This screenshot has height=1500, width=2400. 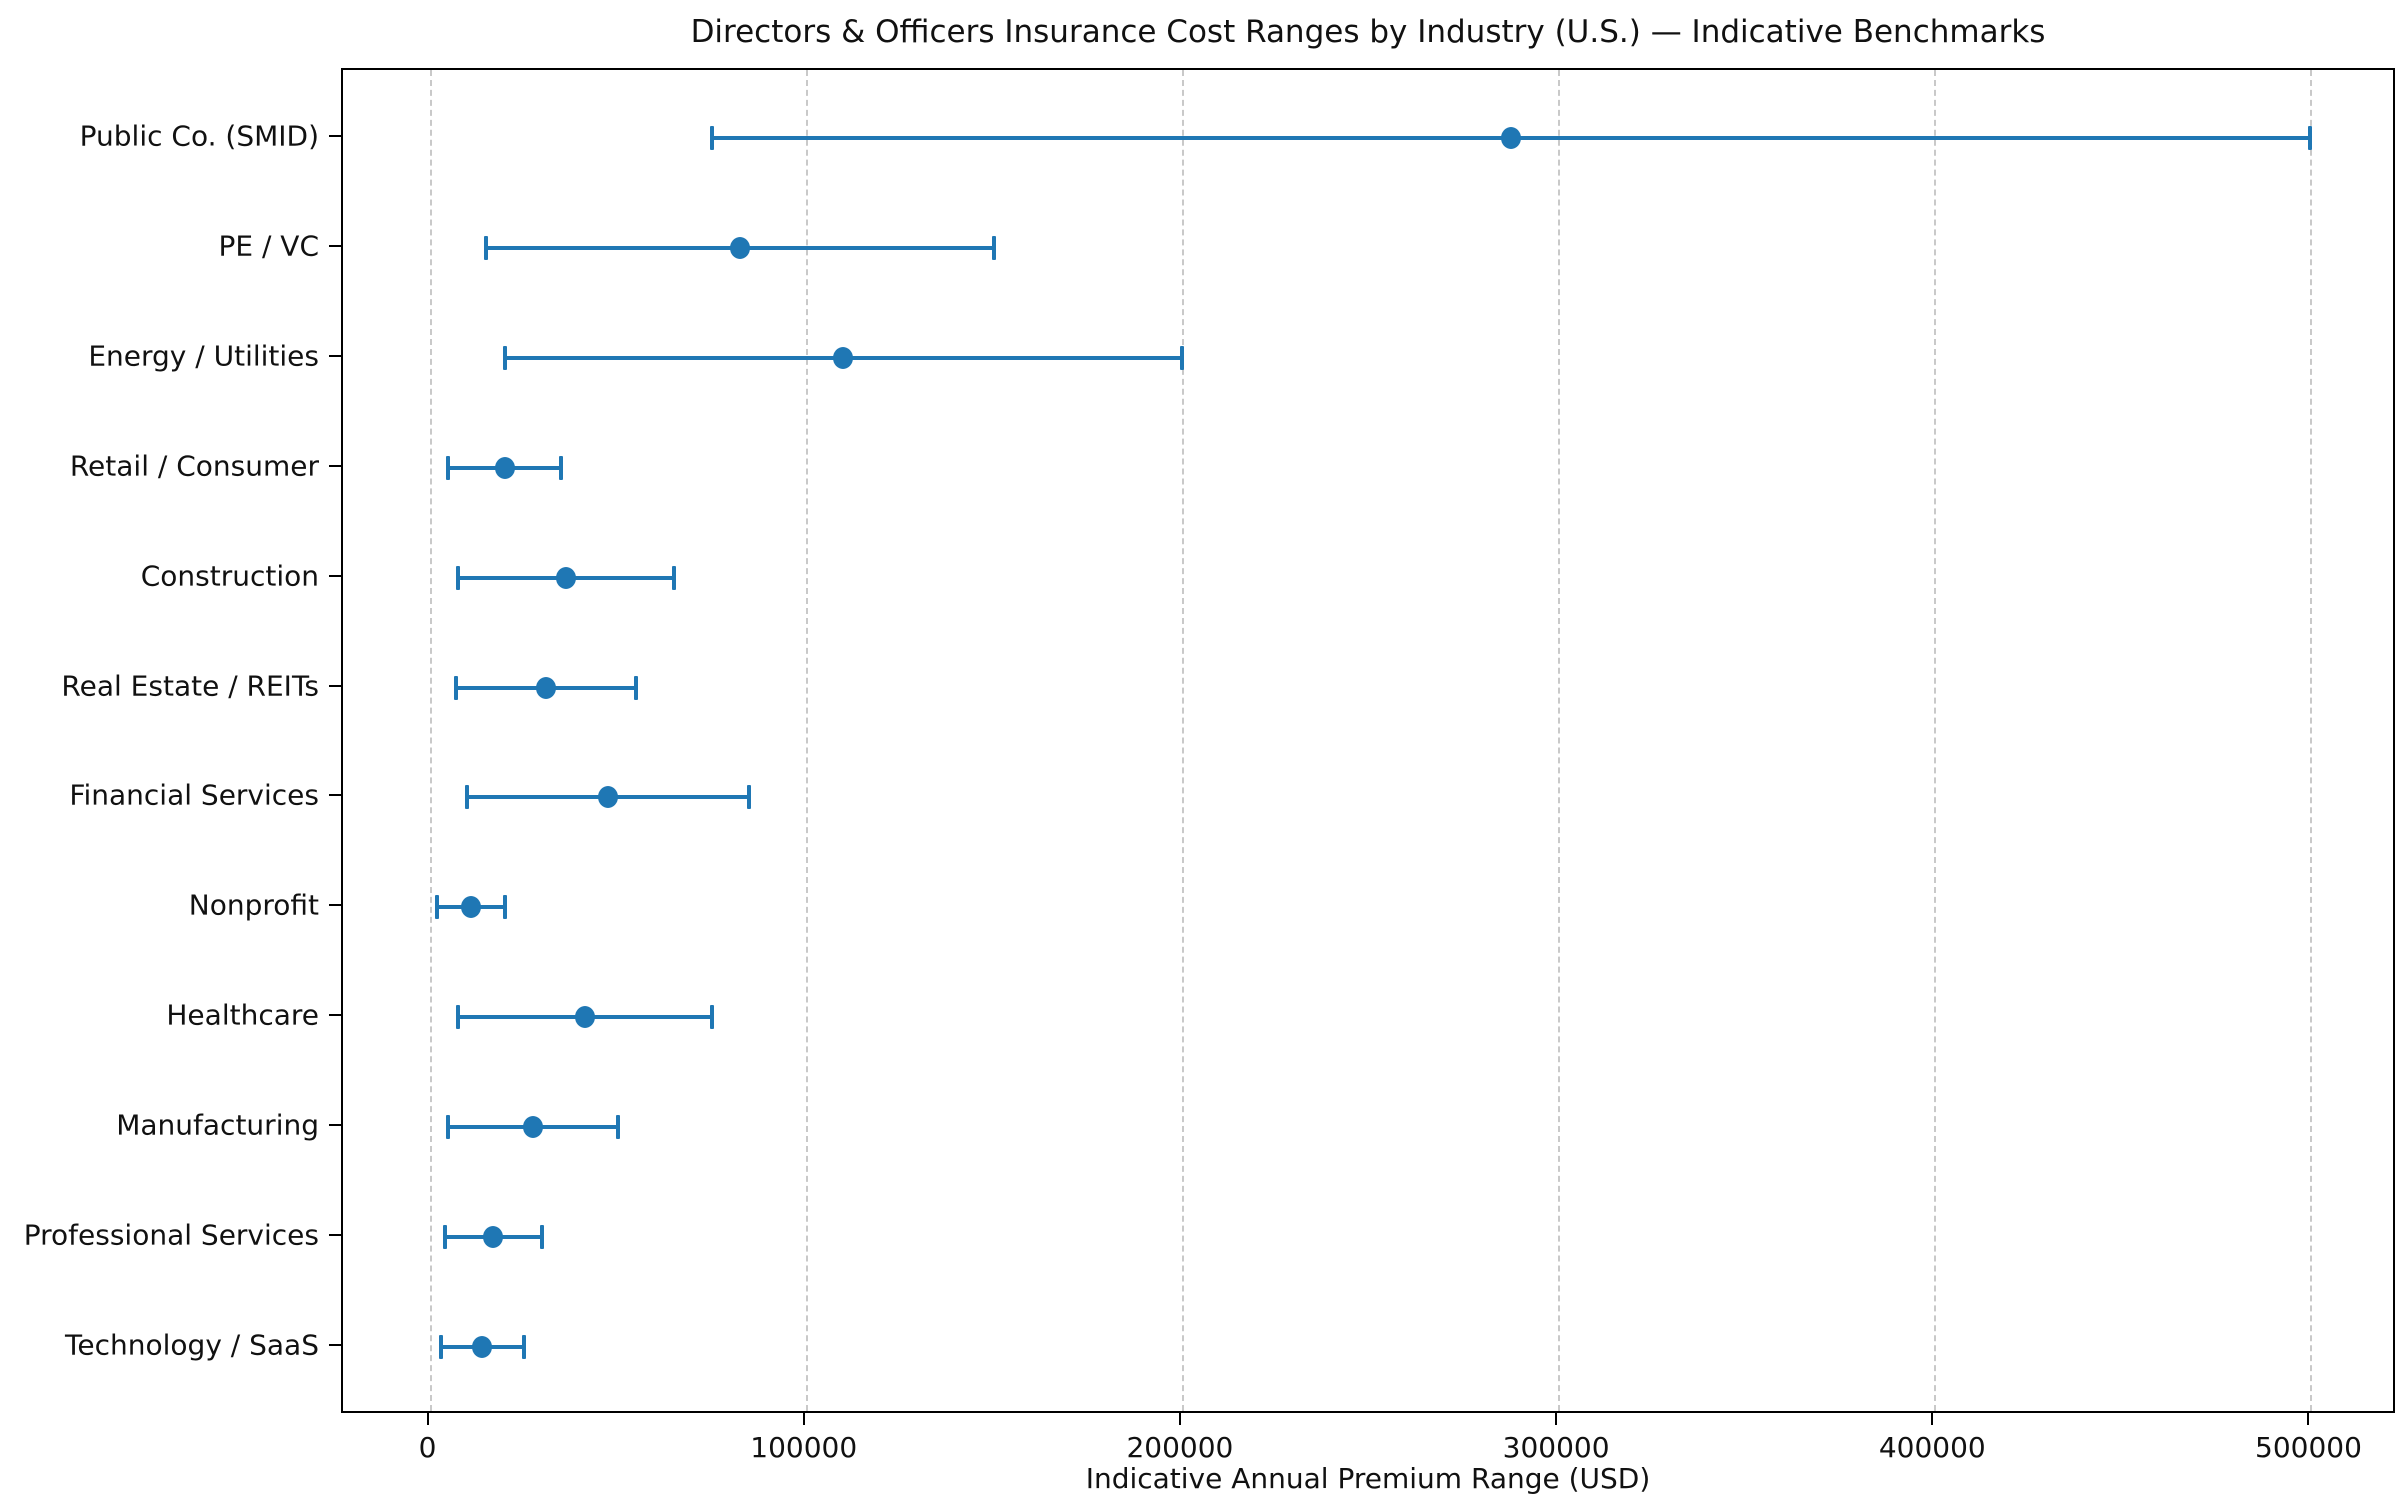 What do you see at coordinates (194, 466) in the screenshot?
I see `y-category-label: Retail / Consumer` at bounding box center [194, 466].